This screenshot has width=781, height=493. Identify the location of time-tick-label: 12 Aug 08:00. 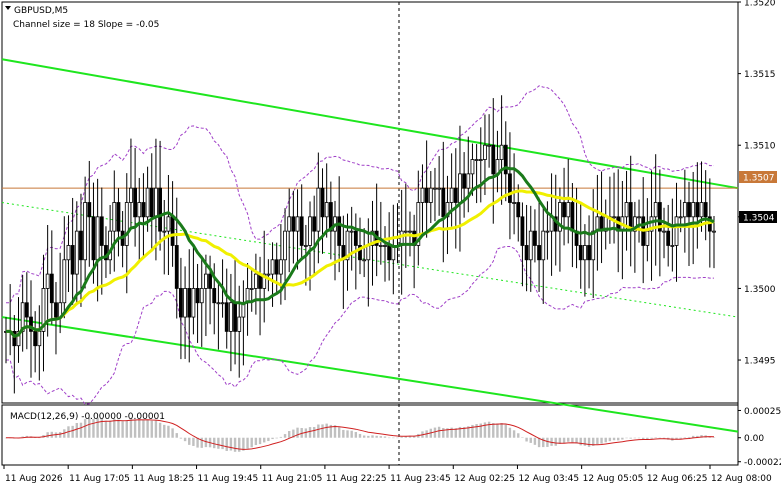
(741, 479).